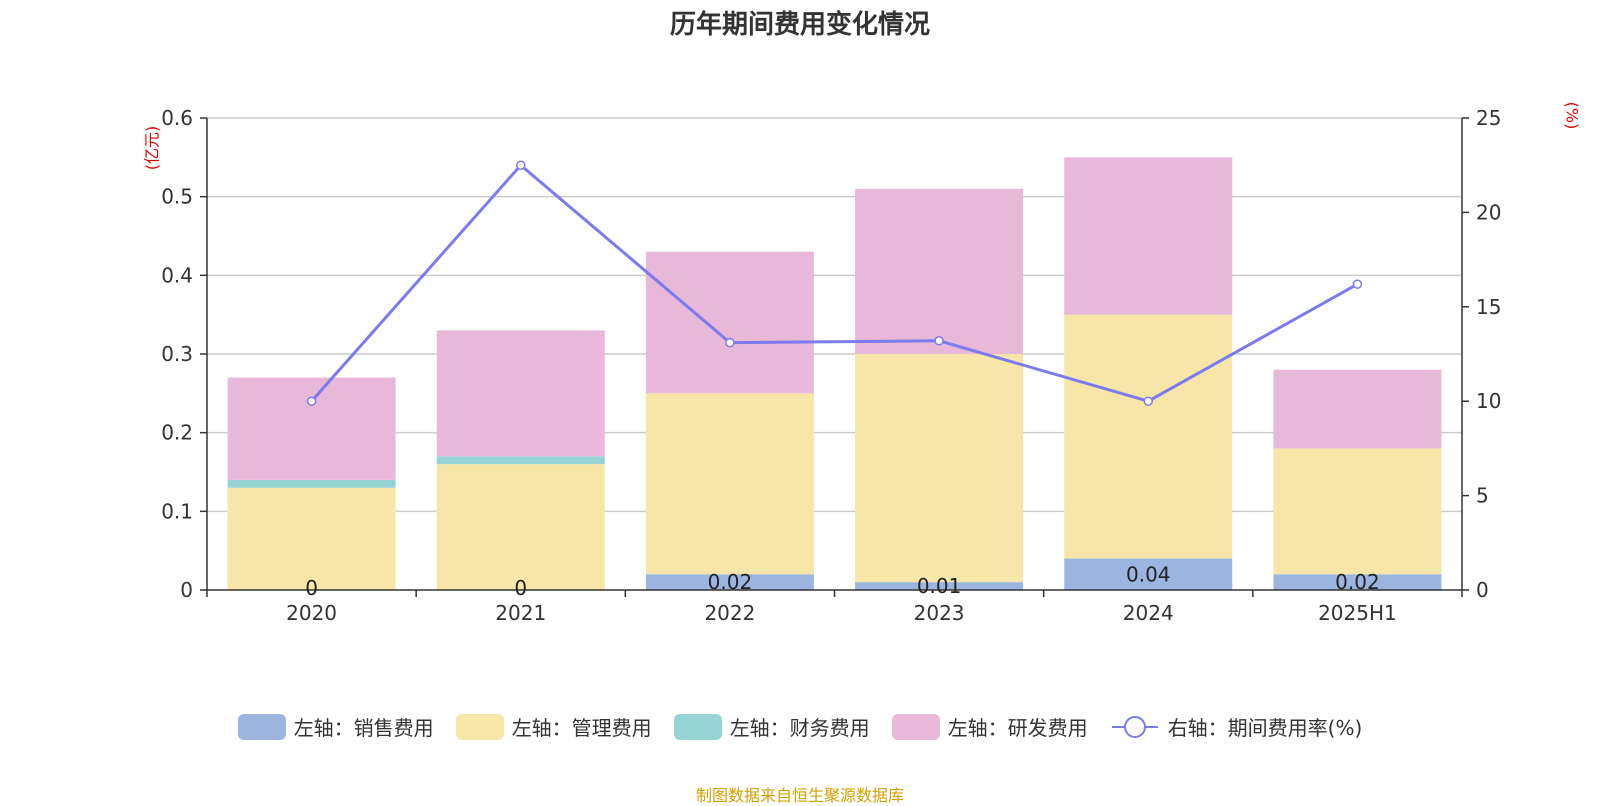 This screenshot has height=806, width=1600. Describe the element at coordinates (1488, 401) in the screenshot. I see `right-tick-label: 10` at that location.